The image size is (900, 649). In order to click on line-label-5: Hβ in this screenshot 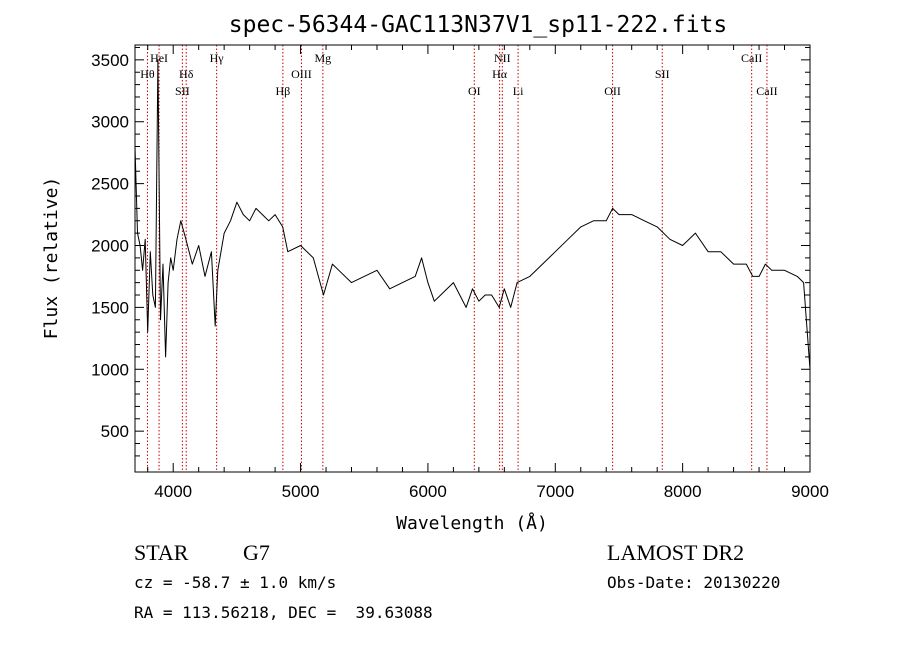, I will do `click(282, 91)`.